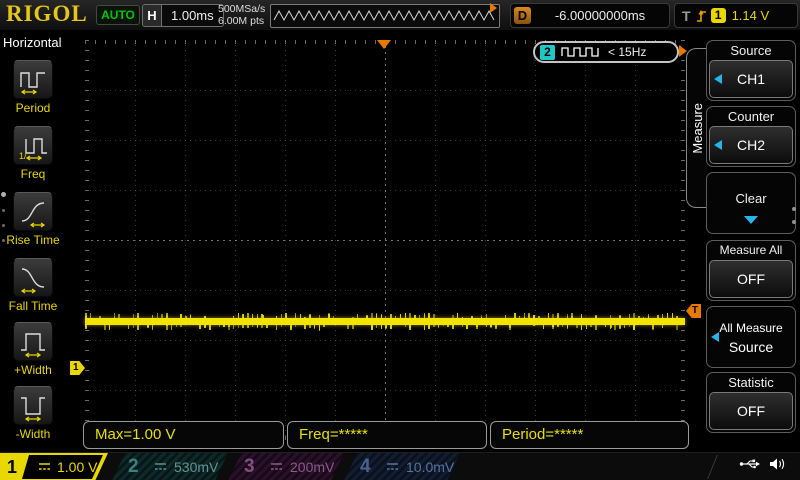 Image resolution: width=800 pixels, height=480 pixels. Describe the element at coordinates (183, 435) in the screenshot. I see `measurement-readout-max: Max=1.00 V` at that location.